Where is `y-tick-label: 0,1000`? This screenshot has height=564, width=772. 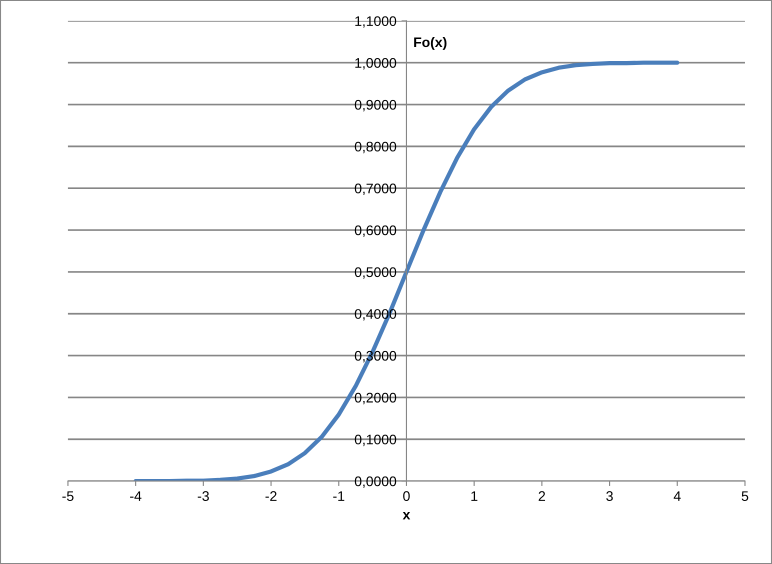 y-tick-label: 0,1000 is located at coordinates (375, 440).